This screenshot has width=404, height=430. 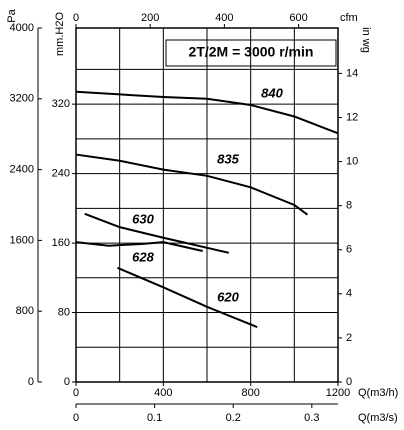 What do you see at coordinates (228, 158) in the screenshot?
I see `curve-label: 835` at bounding box center [228, 158].